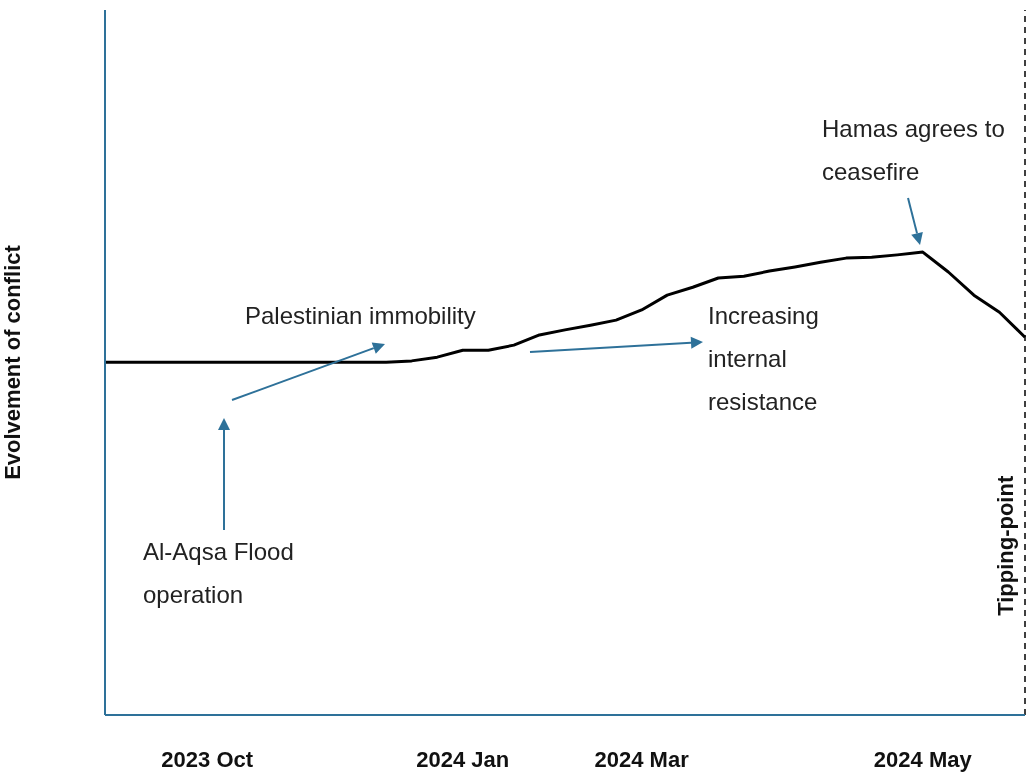 The image size is (1029, 773). What do you see at coordinates (764, 359) in the screenshot?
I see `annotation: Increasing internal resistance` at bounding box center [764, 359].